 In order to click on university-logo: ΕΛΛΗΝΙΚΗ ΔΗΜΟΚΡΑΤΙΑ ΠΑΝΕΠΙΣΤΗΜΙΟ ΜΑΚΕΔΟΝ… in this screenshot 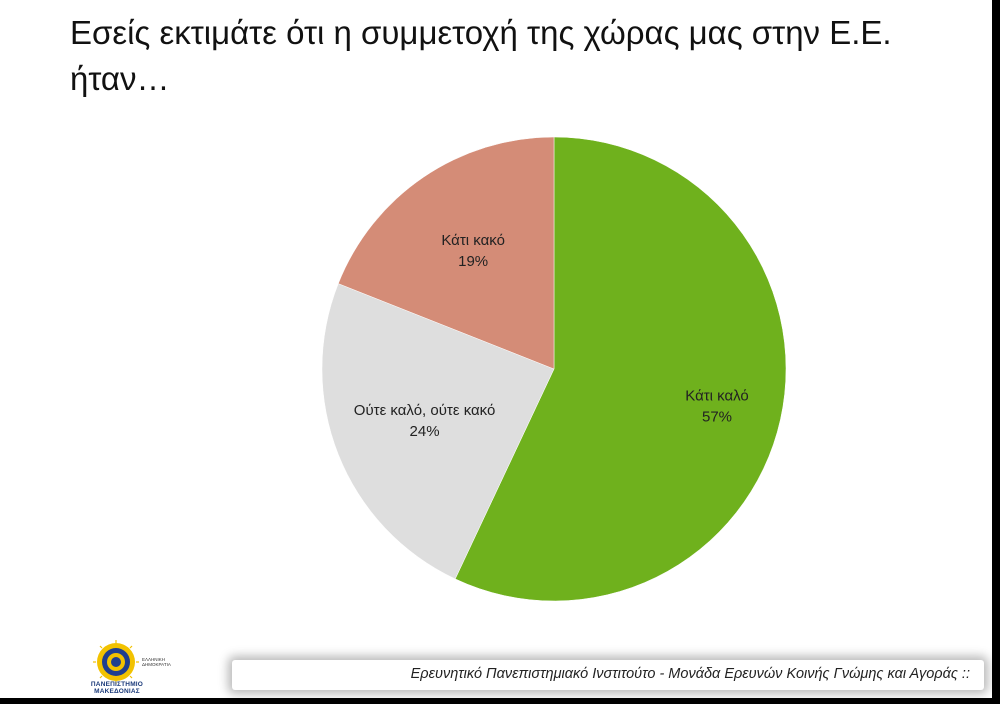, I will do `click(144, 668)`.